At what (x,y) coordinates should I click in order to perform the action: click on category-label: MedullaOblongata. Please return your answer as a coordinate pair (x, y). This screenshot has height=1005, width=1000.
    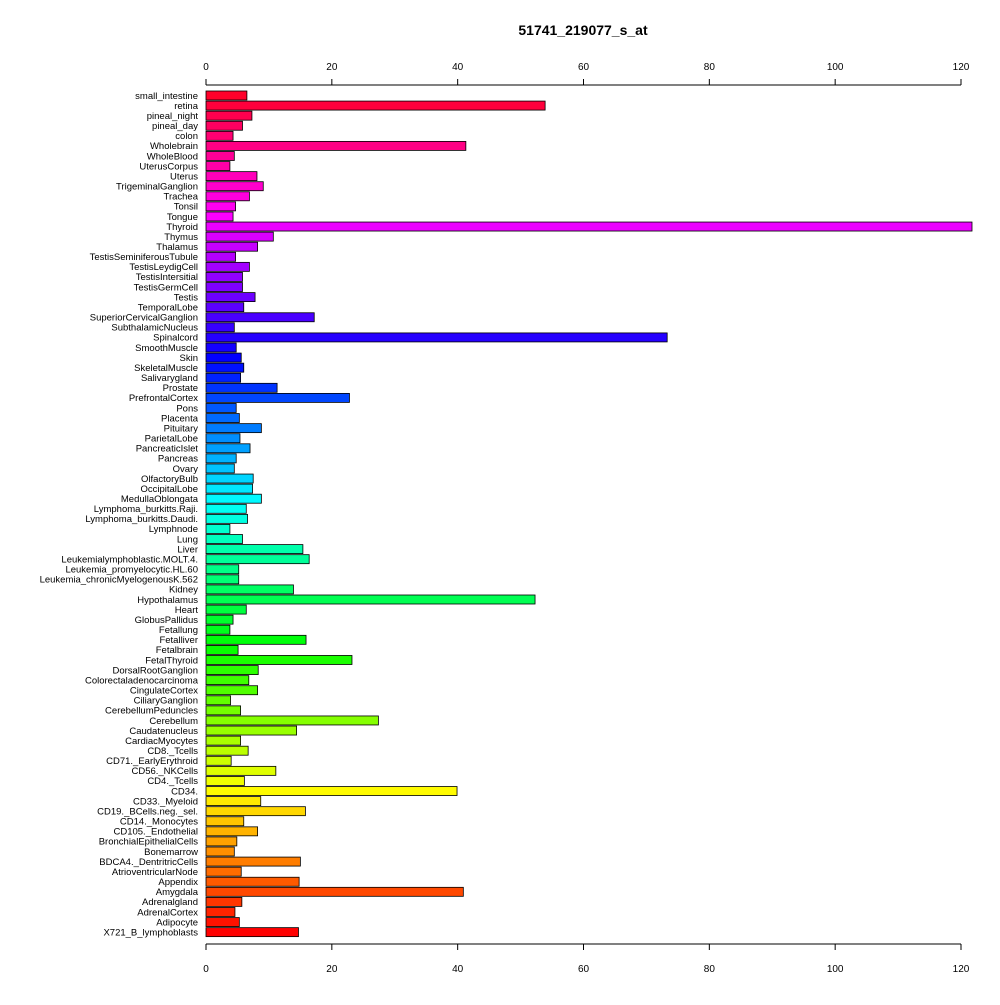
    Looking at the image, I should click on (160, 499).